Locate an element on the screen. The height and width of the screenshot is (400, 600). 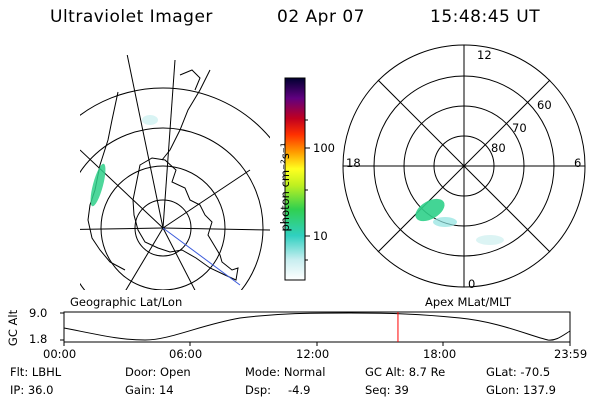
dsp-label: Dsp: is located at coordinates (258, 390).